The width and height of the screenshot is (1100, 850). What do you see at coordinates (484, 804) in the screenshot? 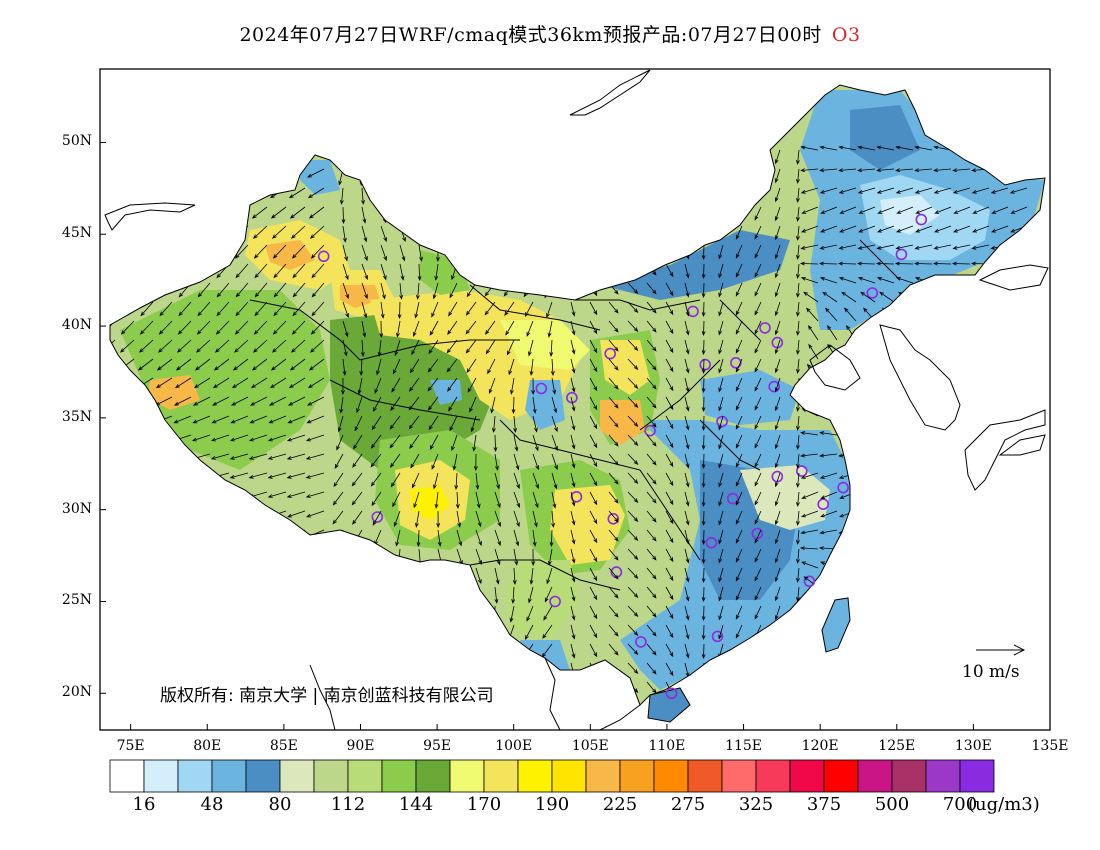
I see `colorbar-label: 170` at bounding box center [484, 804].